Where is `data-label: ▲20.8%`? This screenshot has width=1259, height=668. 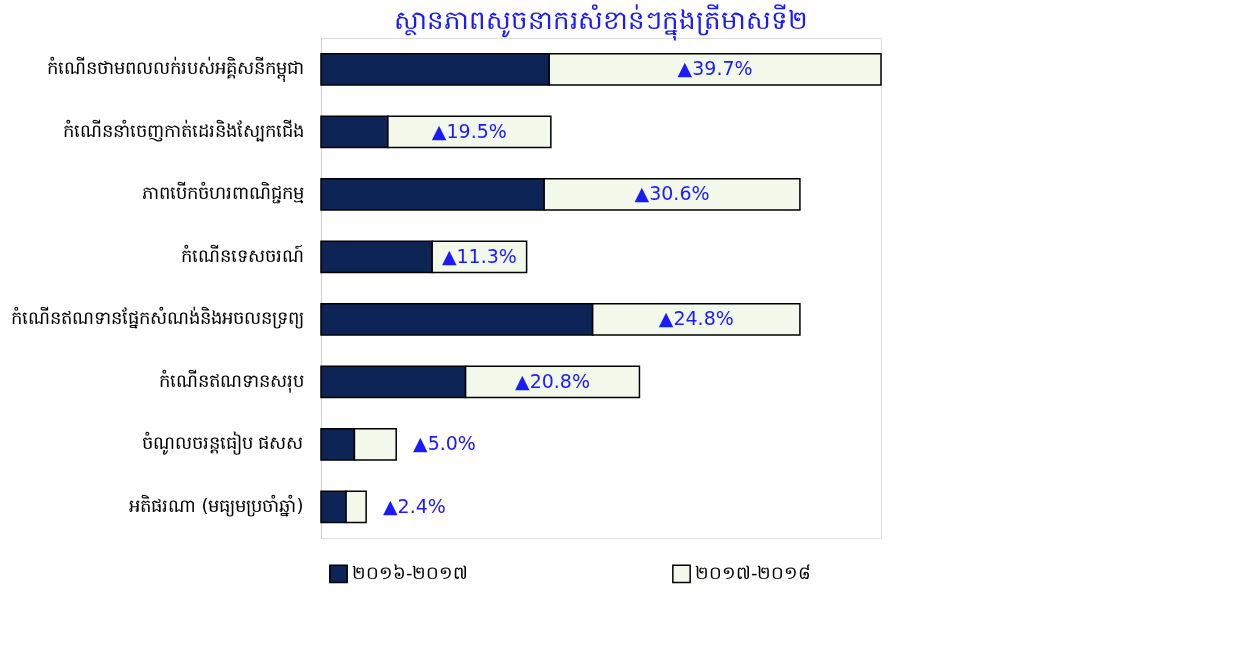 data-label: ▲20.8% is located at coordinates (553, 380).